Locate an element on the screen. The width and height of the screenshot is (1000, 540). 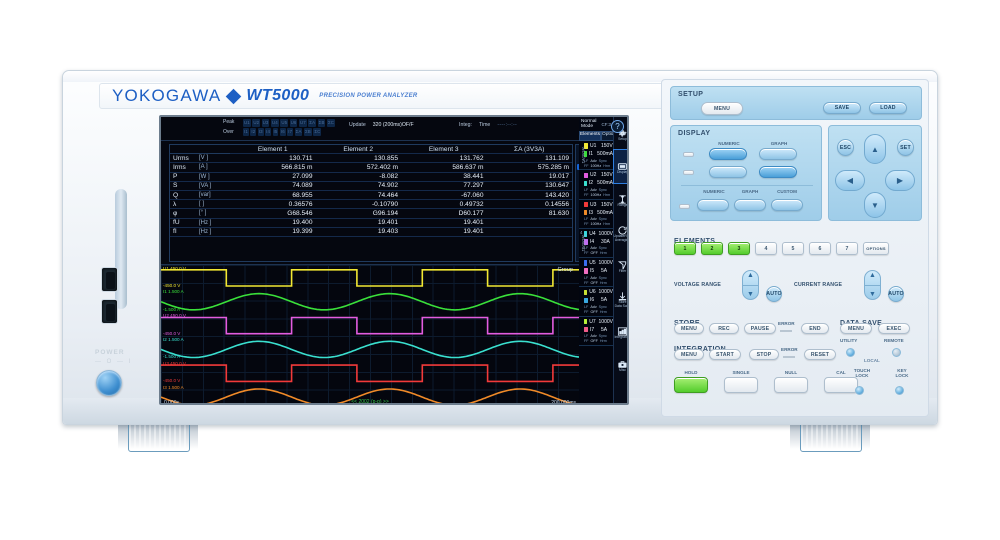
element-group-2: U3 150V I3 500mA LF Adv Sync FF 100Hz Hrm is located at coordinates (596, 214).